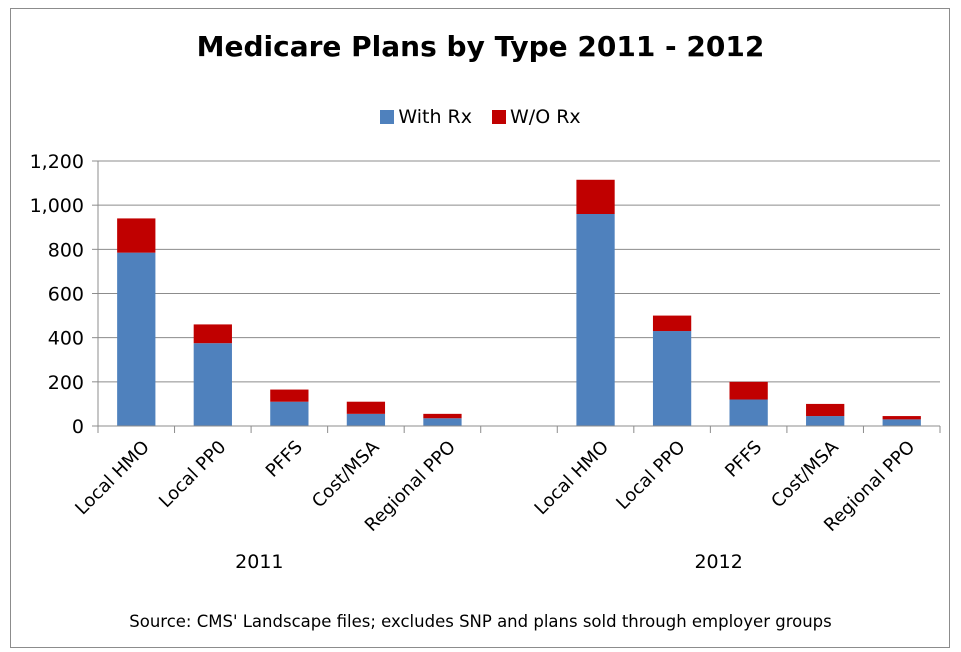 The height and width of the screenshot is (652, 961). What do you see at coordinates (480, 46) in the screenshot?
I see `chart-title: Medicare Plans by Type 2011 - 2012` at bounding box center [480, 46].